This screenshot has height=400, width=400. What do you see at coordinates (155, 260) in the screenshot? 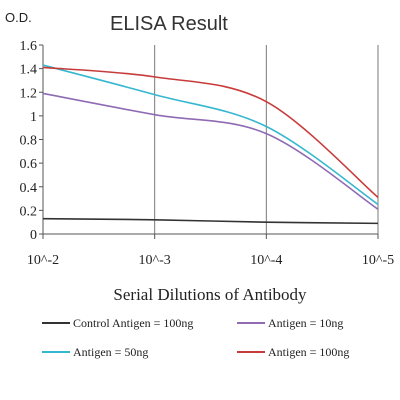
I see `x-tick-label: 10^-3` at bounding box center [155, 260].